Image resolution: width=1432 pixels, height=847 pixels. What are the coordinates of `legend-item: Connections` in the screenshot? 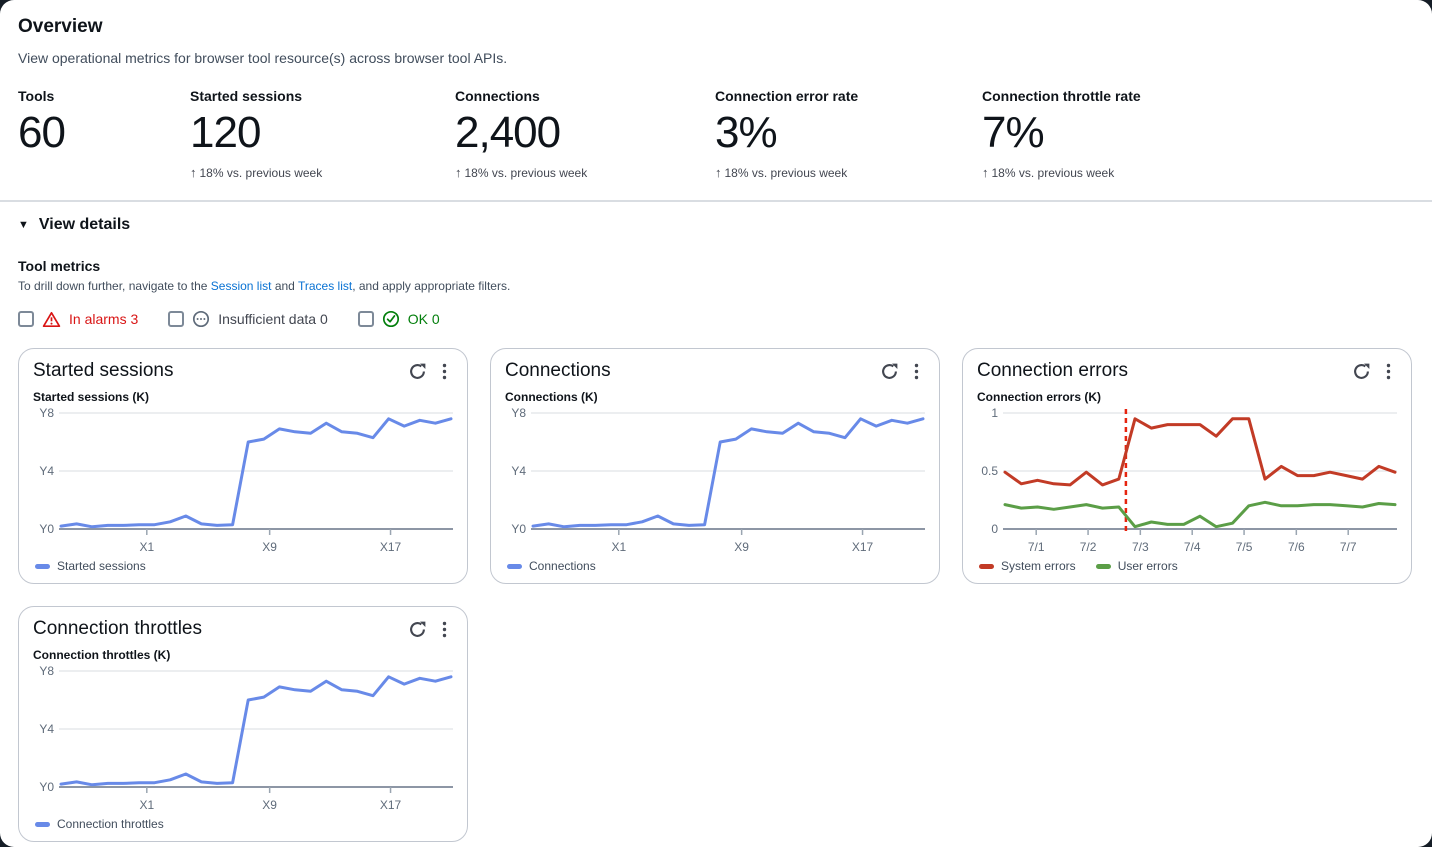 It's located at (551, 566).